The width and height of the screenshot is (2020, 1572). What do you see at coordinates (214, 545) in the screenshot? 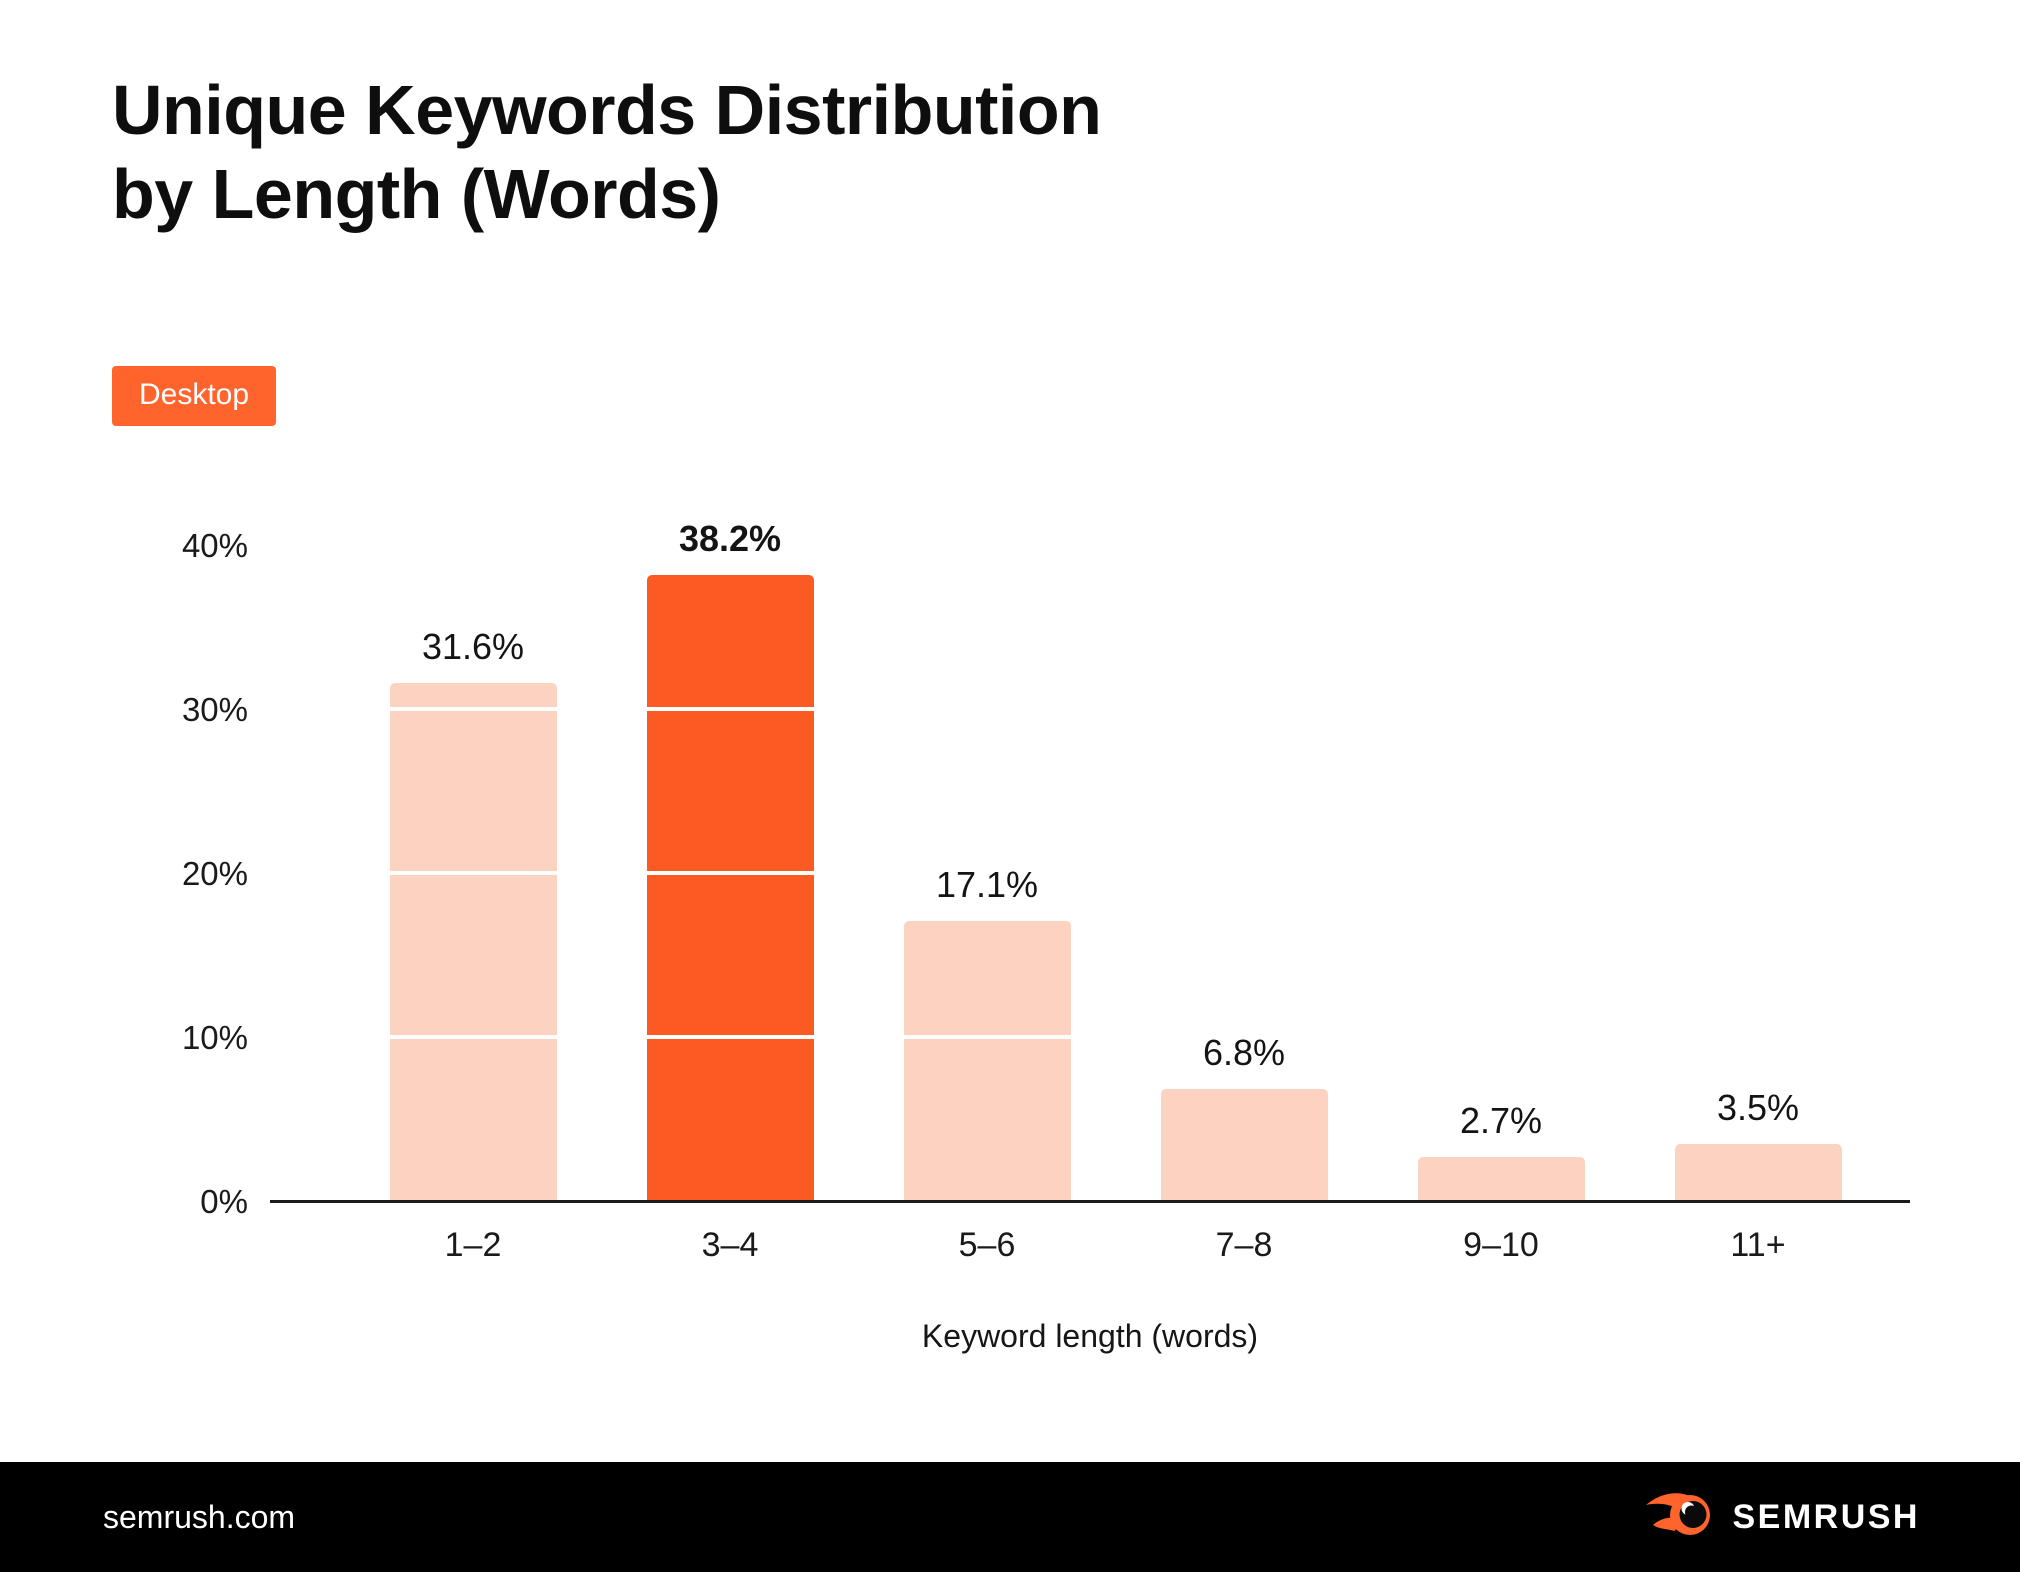
I see `y-tick-label: 40%` at bounding box center [214, 545].